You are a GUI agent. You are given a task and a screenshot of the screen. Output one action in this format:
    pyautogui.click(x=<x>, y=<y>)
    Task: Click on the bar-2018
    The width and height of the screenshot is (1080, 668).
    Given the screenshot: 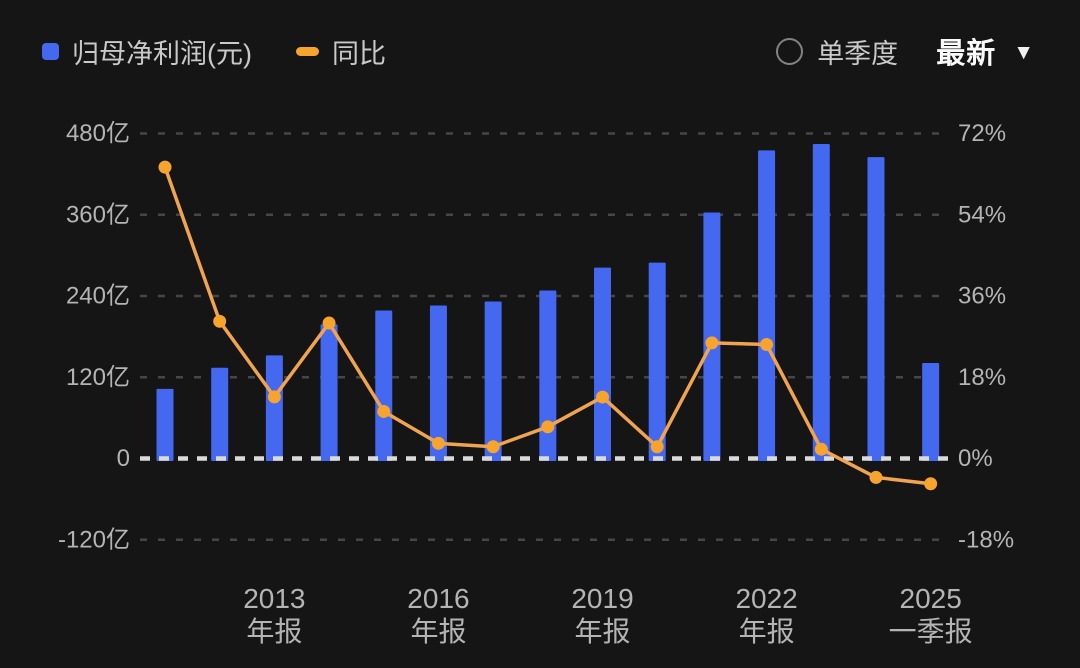 What is the action you would take?
    pyautogui.click(x=548, y=375)
    